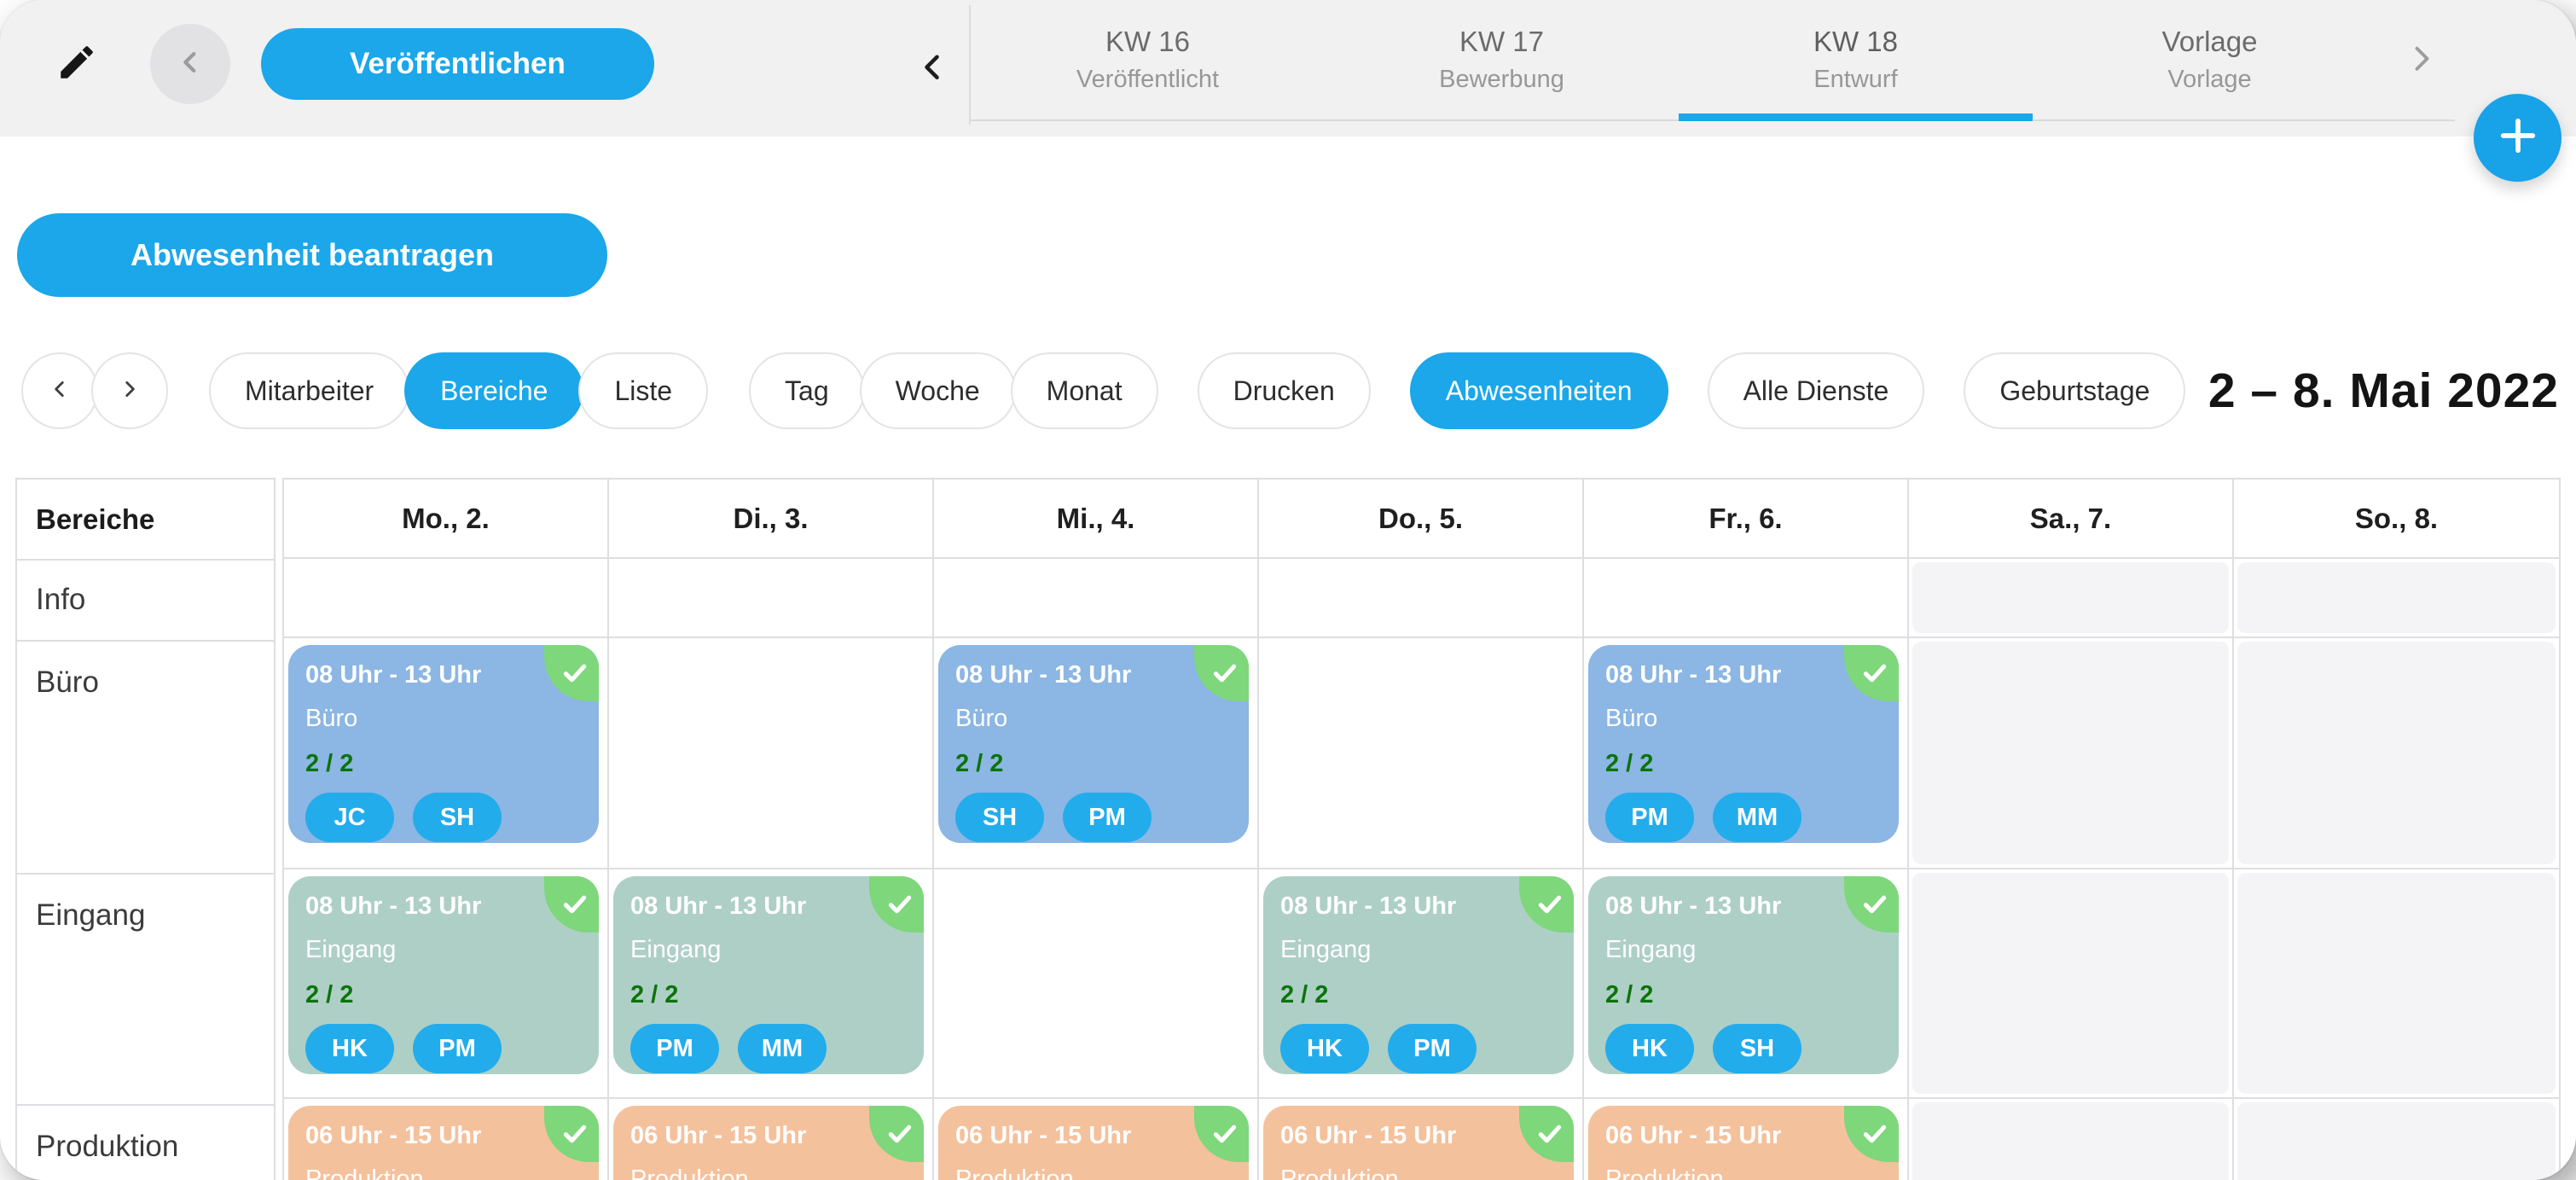 The width and height of the screenshot is (2576, 1180). What do you see at coordinates (1816, 390) in the screenshot?
I see `filter-chip-alle-dienste: Alle Dienste` at bounding box center [1816, 390].